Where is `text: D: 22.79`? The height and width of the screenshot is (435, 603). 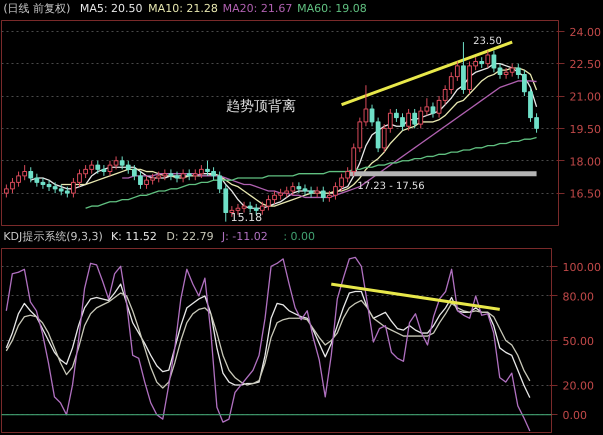
text: D: 22.79 is located at coordinates (190, 236).